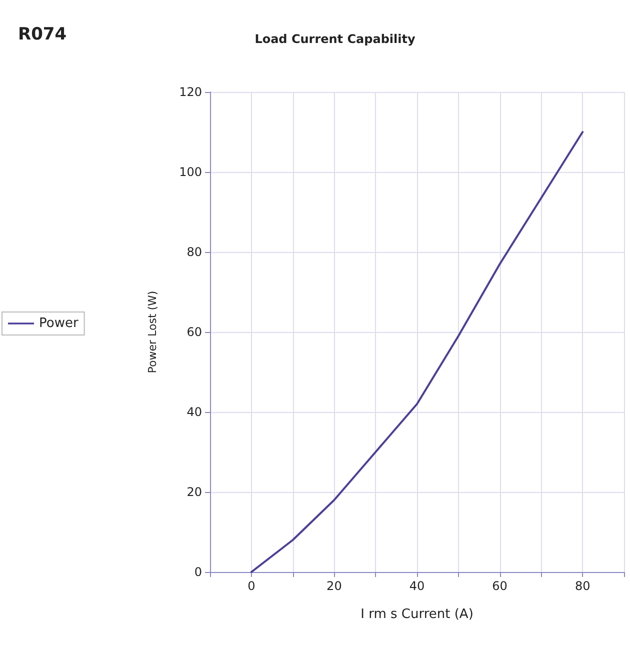 Image resolution: width=630 pixels, height=647 pixels. What do you see at coordinates (42, 34) in the screenshot?
I see `text: R074` at bounding box center [42, 34].